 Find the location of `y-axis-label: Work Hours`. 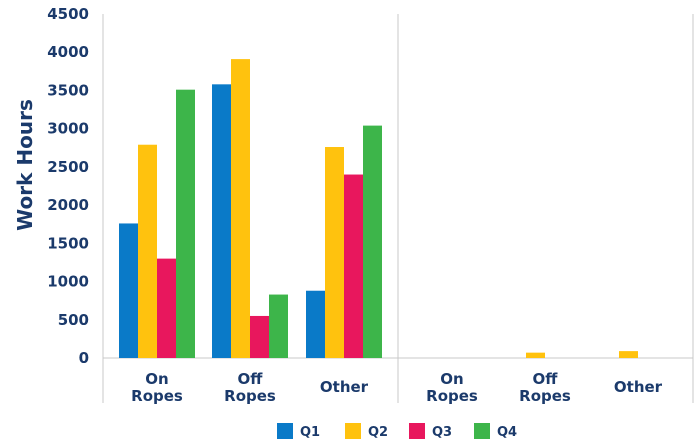

y-axis-label: Work Hours is located at coordinates (25, 165).